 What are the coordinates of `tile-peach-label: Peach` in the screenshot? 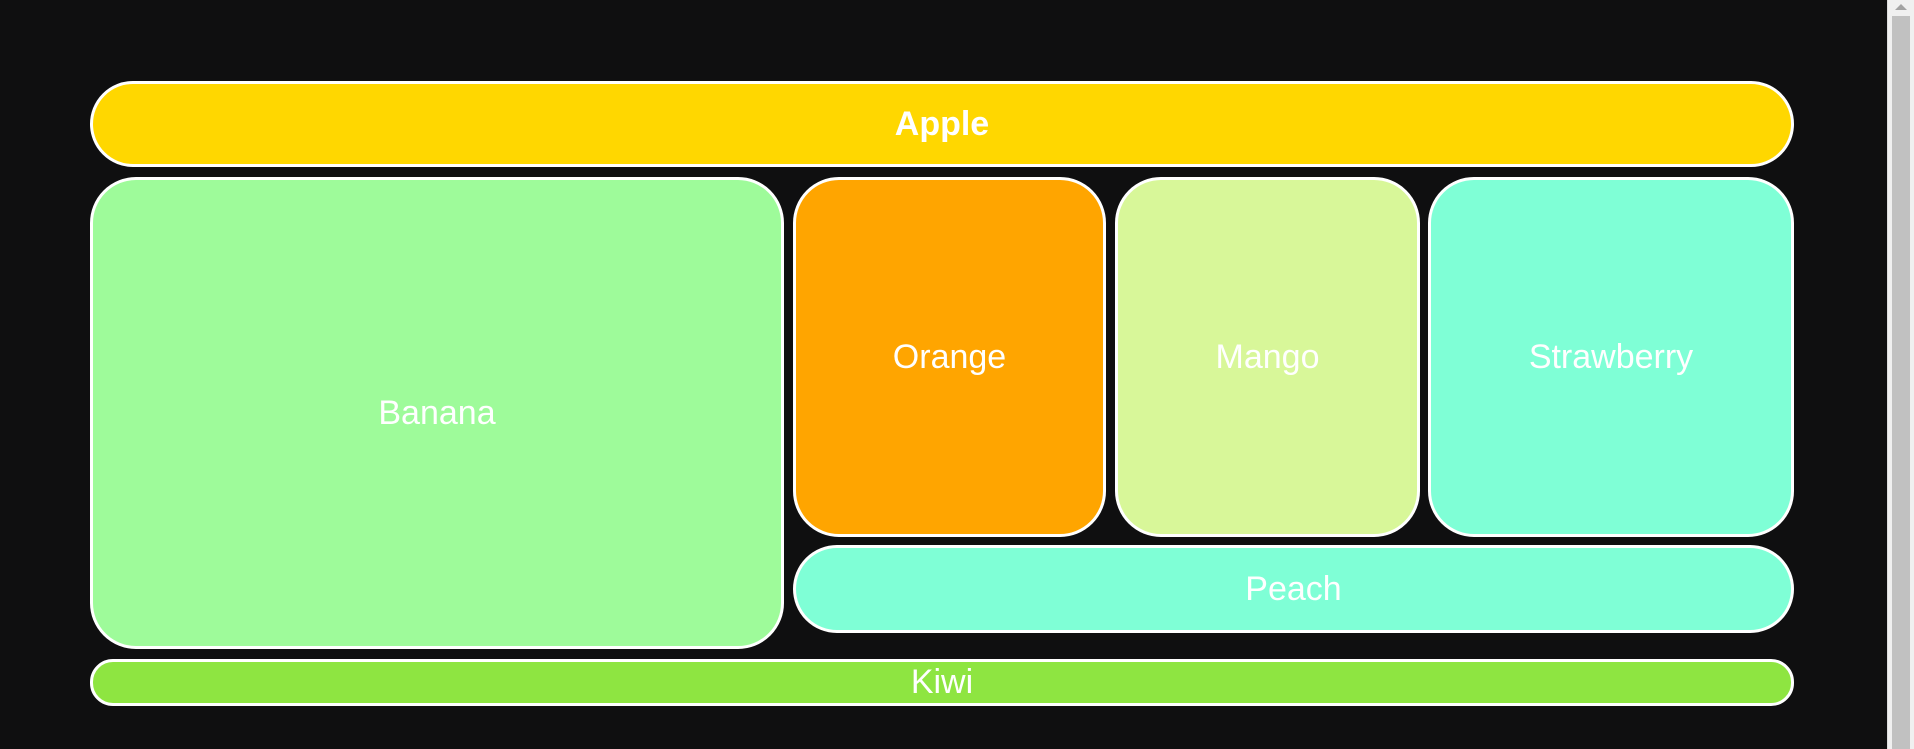 It's located at (1293, 588).